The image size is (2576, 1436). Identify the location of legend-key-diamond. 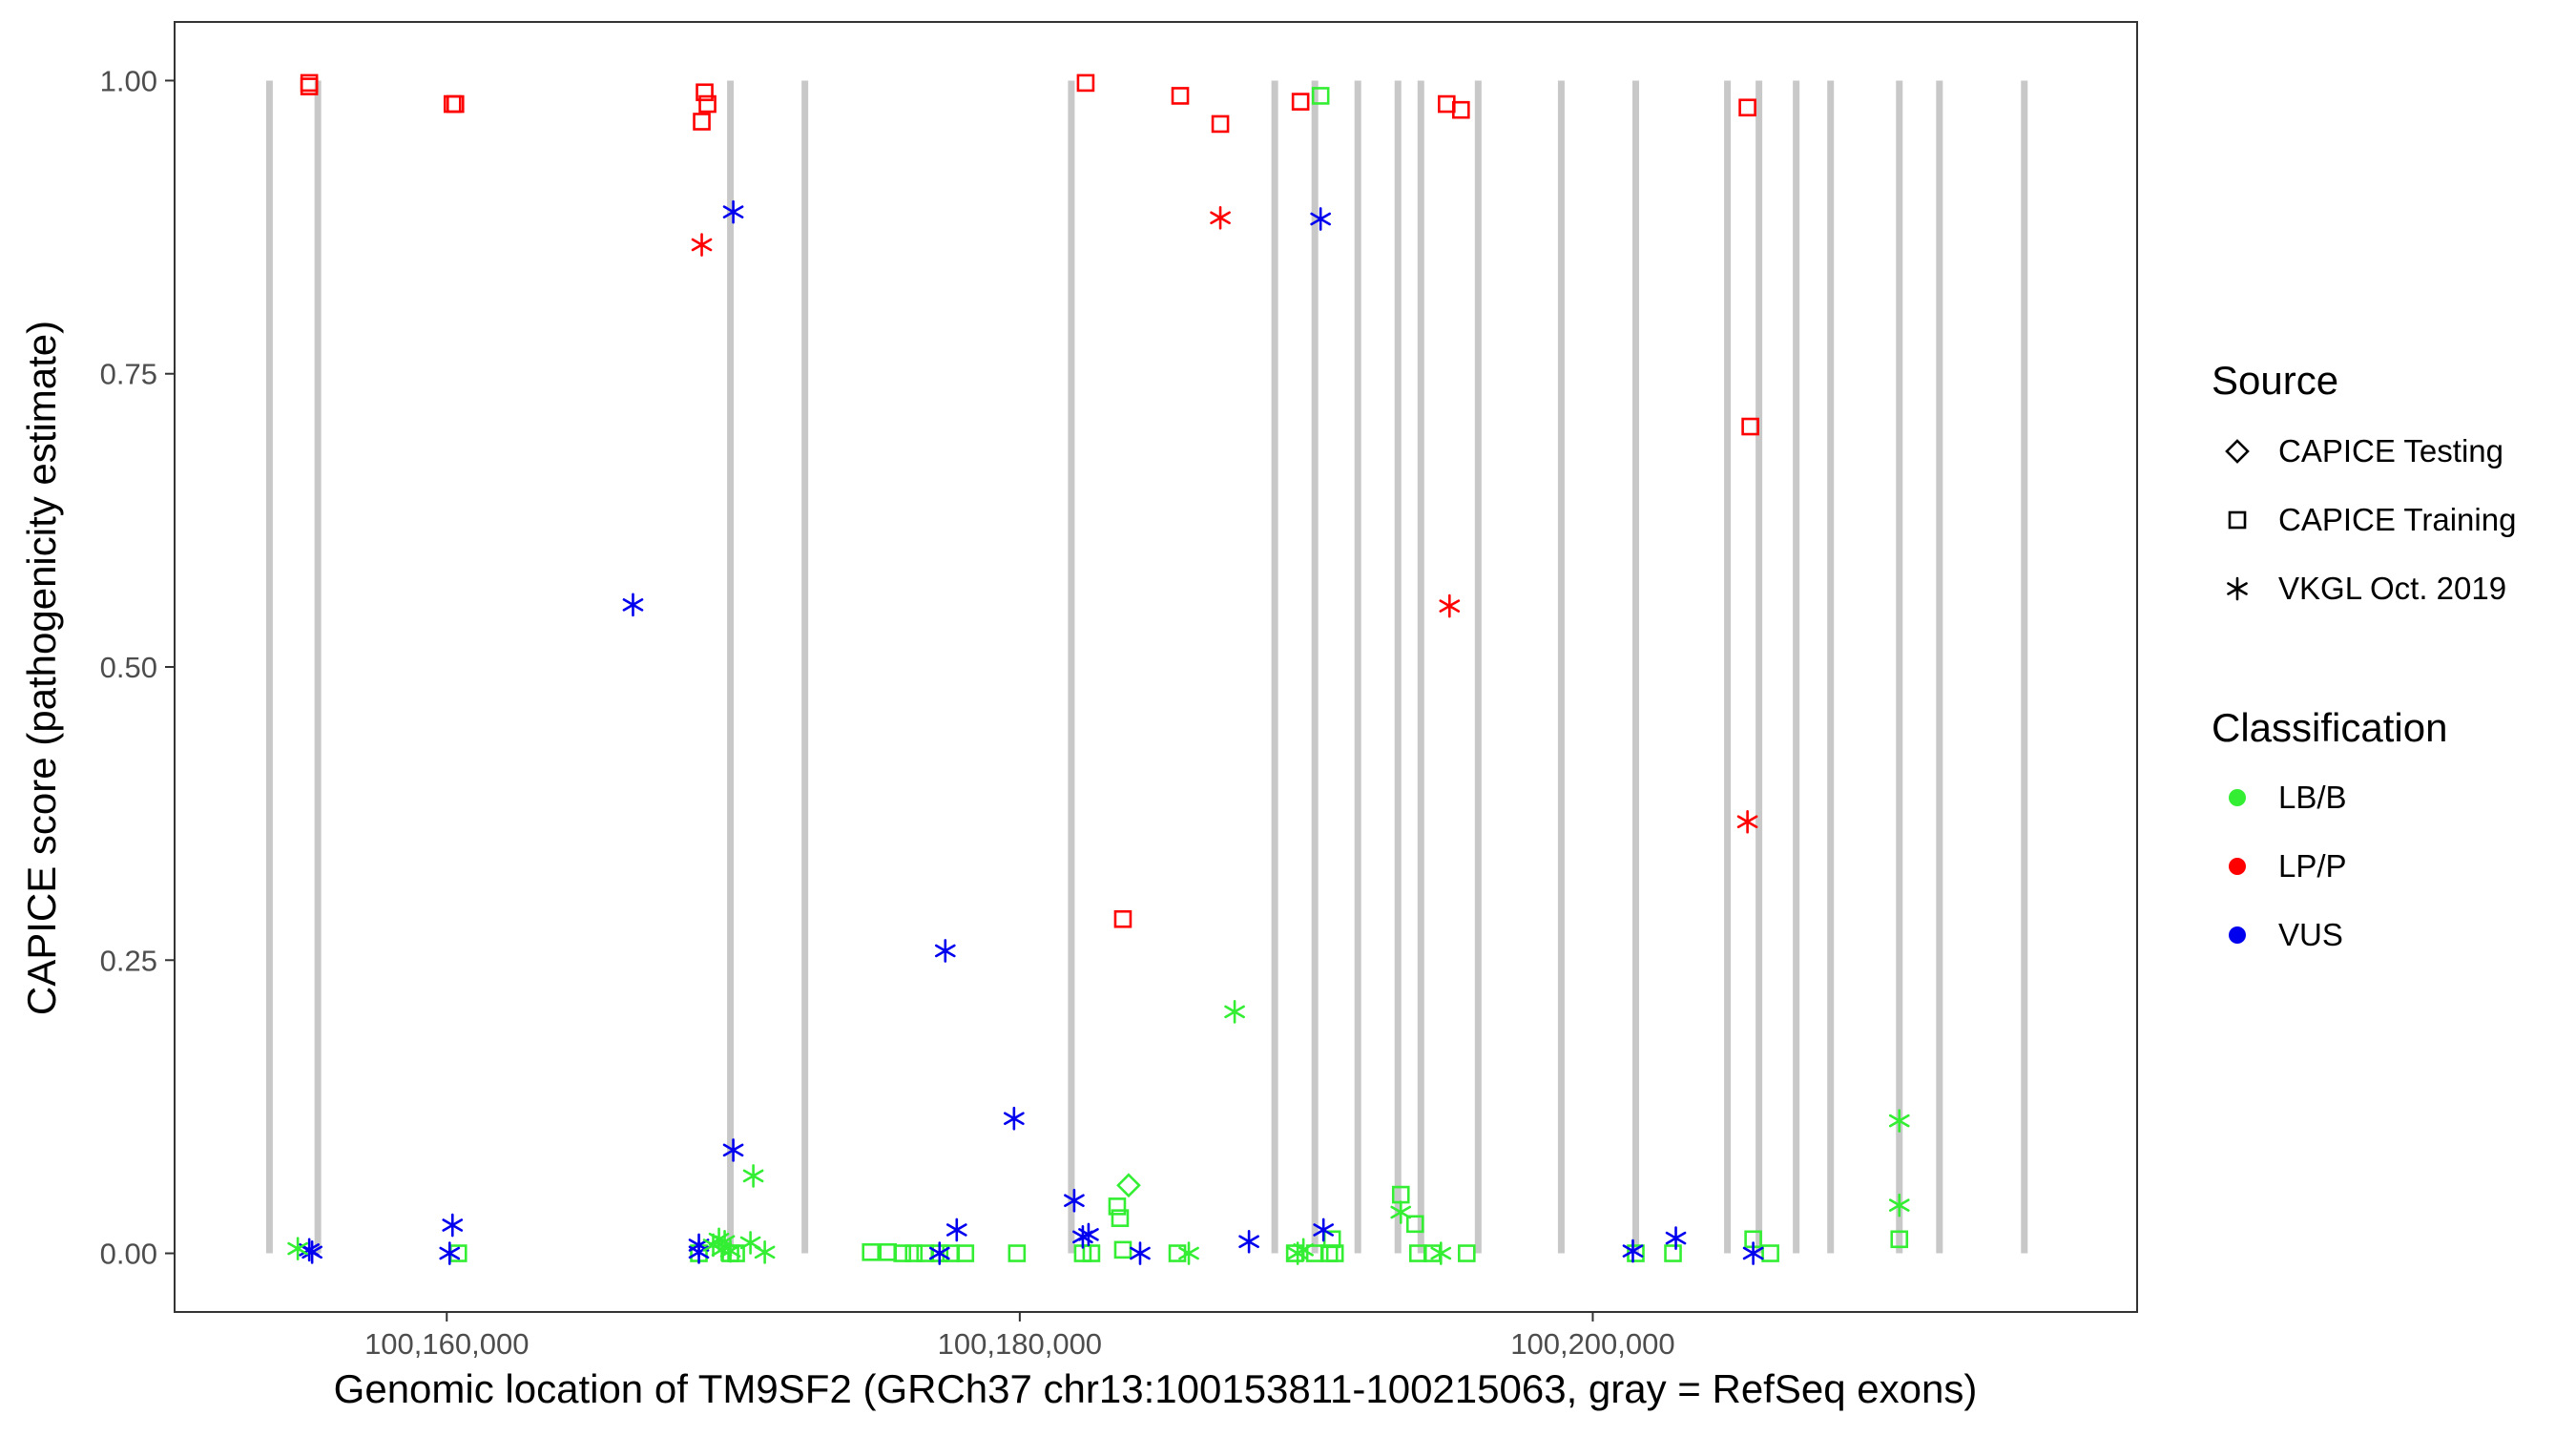
(2237, 451).